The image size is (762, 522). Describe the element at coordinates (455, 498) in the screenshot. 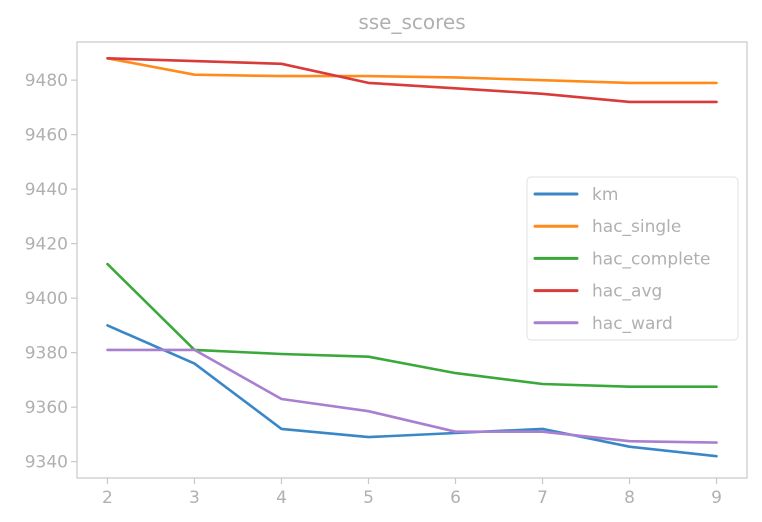

I see `x-tick-label: 6` at that location.